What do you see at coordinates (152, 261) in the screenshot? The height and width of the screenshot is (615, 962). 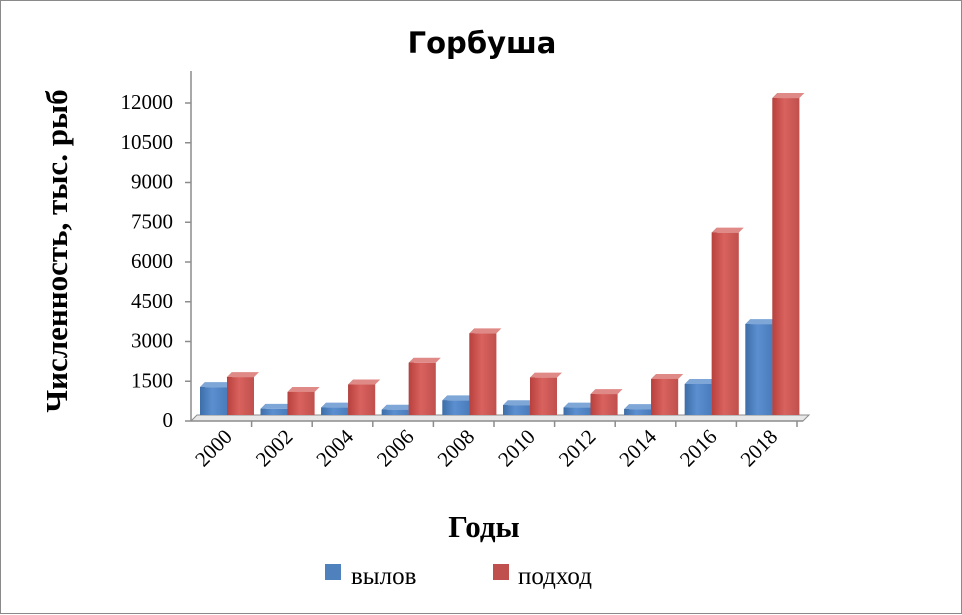 I see `y-tick-label: 6000` at bounding box center [152, 261].